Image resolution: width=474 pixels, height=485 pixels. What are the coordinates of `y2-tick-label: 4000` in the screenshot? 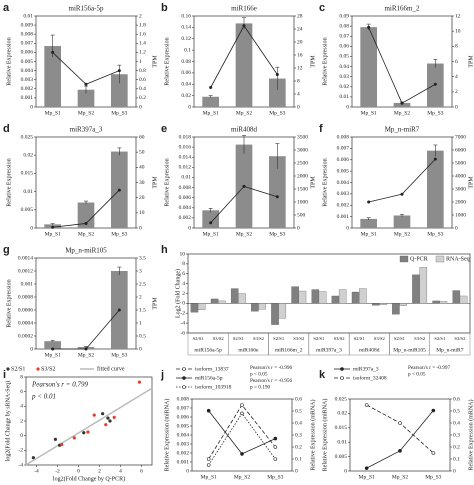 It's located at (460, 176).